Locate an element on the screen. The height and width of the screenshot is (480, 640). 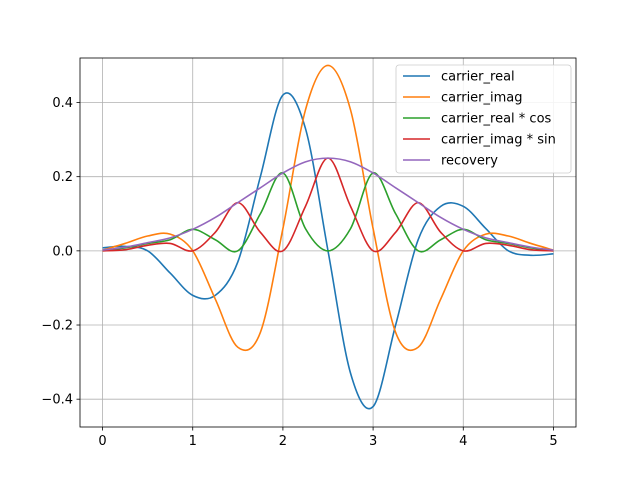
legend-label: recovery is located at coordinates (469, 161).